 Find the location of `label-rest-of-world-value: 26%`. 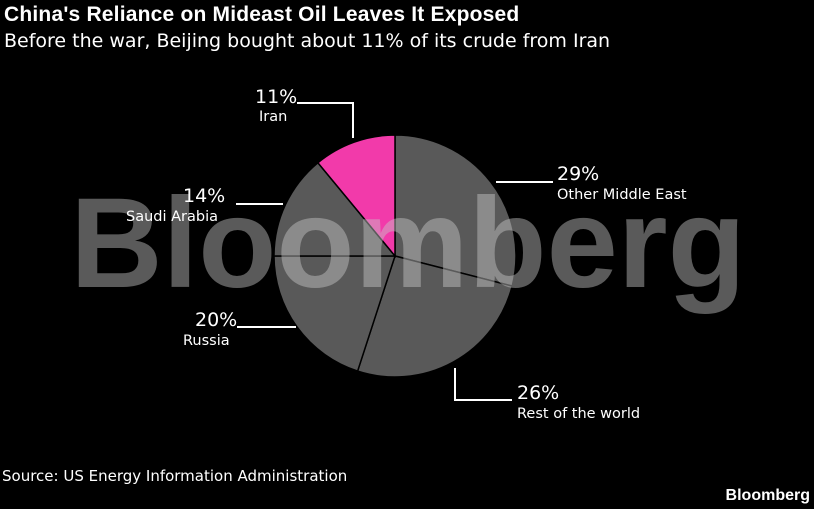

label-rest-of-world-value: 26% is located at coordinates (538, 393).